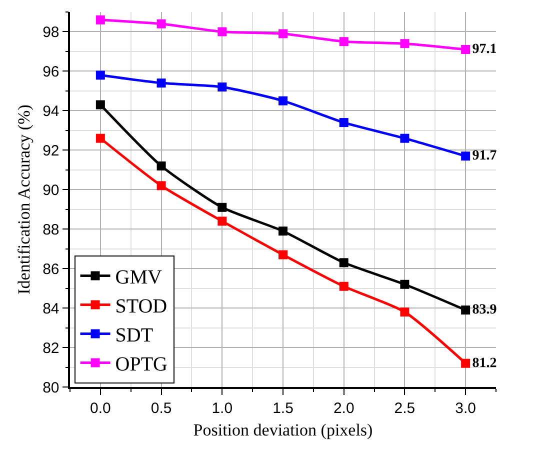 The height and width of the screenshot is (449, 546). I want to click on y-tick-label: 98, so click(51, 32).